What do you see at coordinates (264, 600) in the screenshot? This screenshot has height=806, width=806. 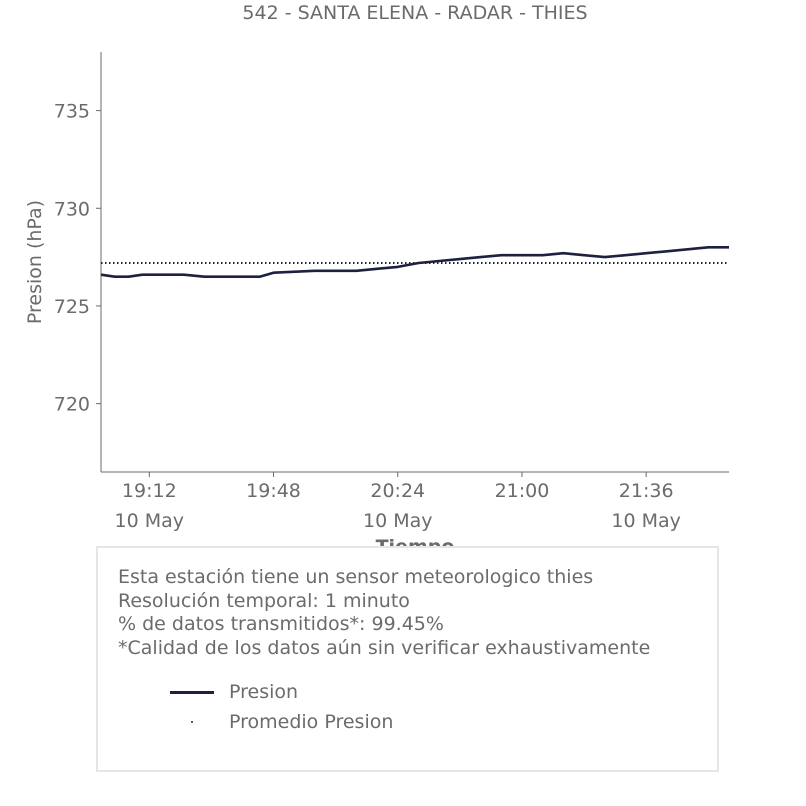 I see `info-line-resolution: Resolución temporal: 1 minuto` at bounding box center [264, 600].